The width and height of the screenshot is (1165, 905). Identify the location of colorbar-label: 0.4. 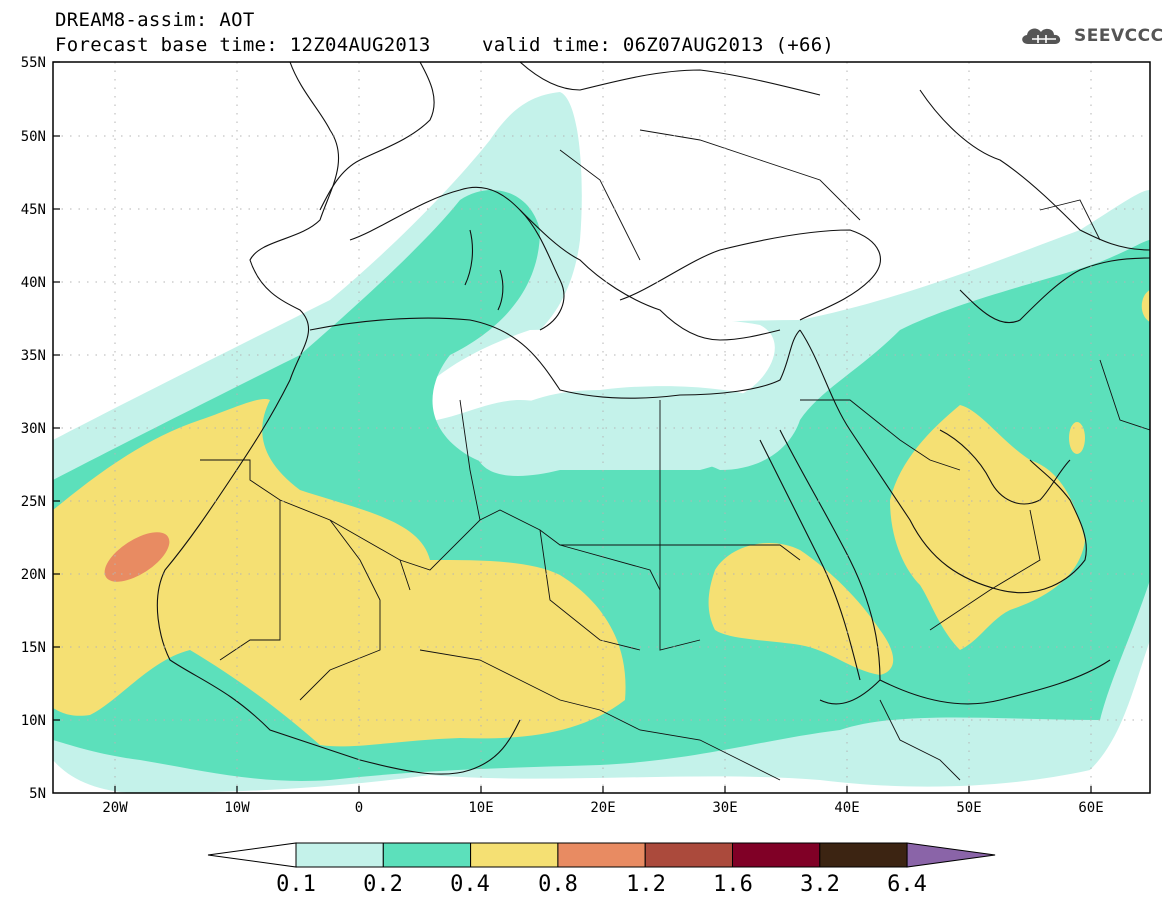
(470, 884).